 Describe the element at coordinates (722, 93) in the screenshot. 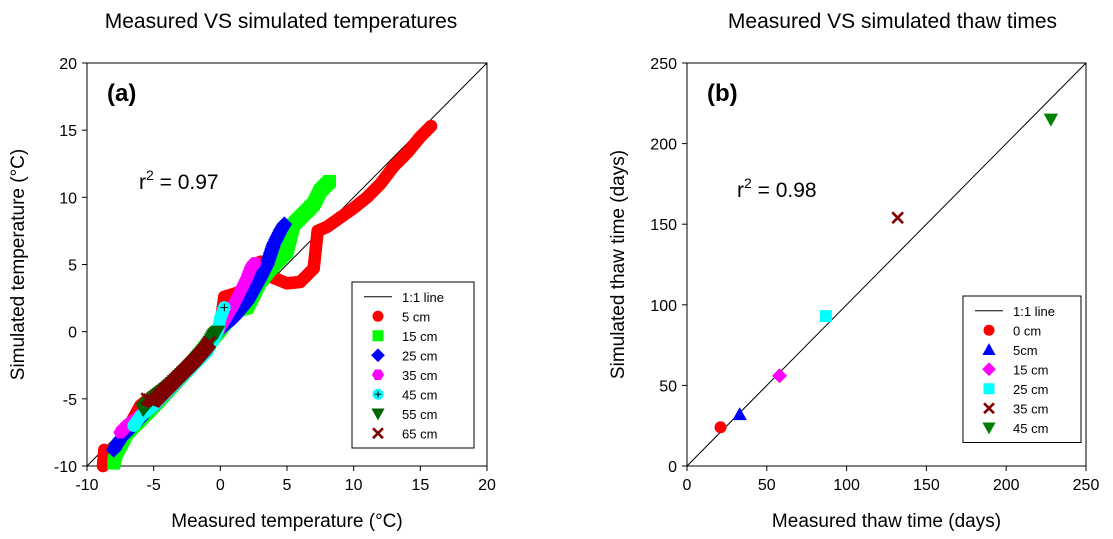

I see `panel-label: (b)` at that location.